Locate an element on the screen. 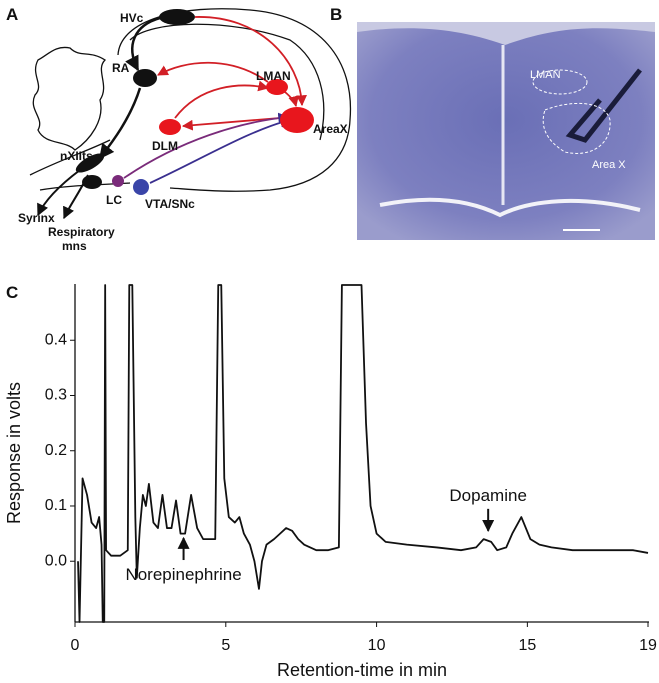 The height and width of the screenshot is (683, 659). y-axis-label: Response in volts is located at coordinates (14, 453).